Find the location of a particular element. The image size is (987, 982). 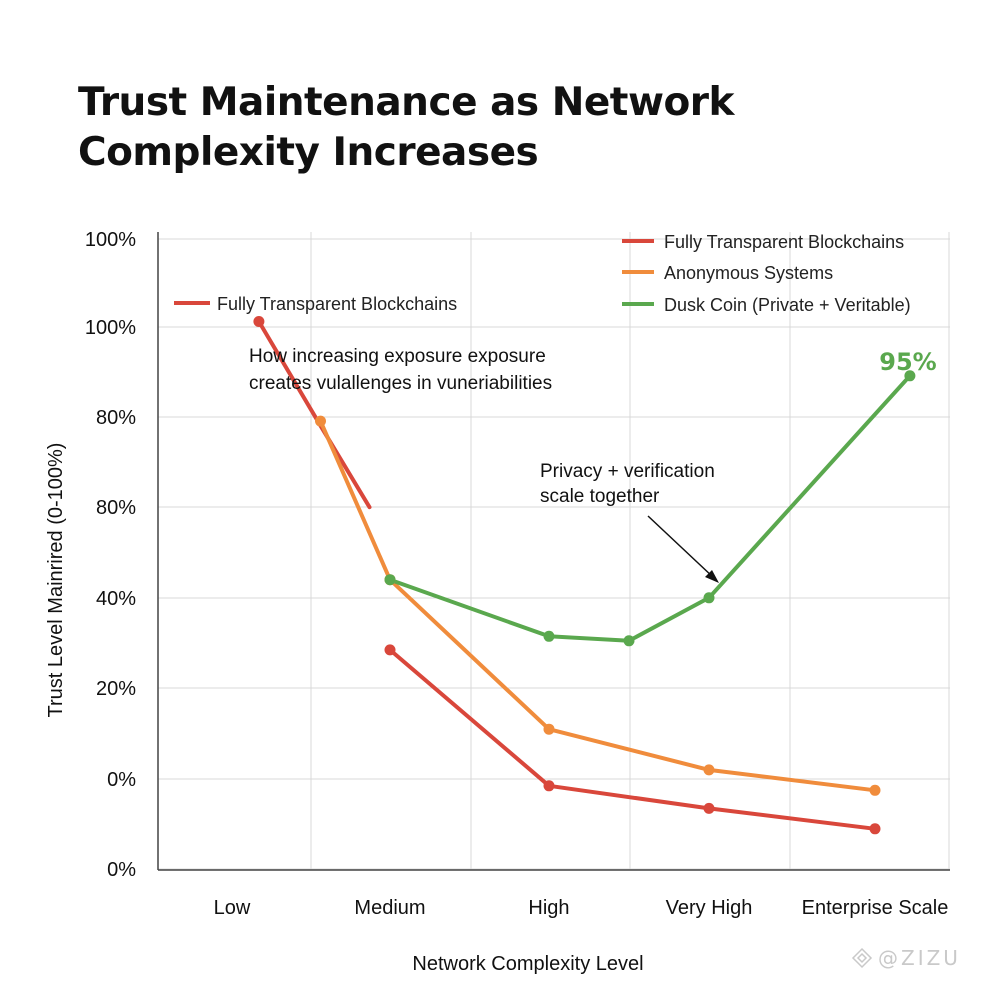

y-tick-labels: 100% 100% 80% 80% 40% 20% 0% 0% is located at coordinates (110, 555).